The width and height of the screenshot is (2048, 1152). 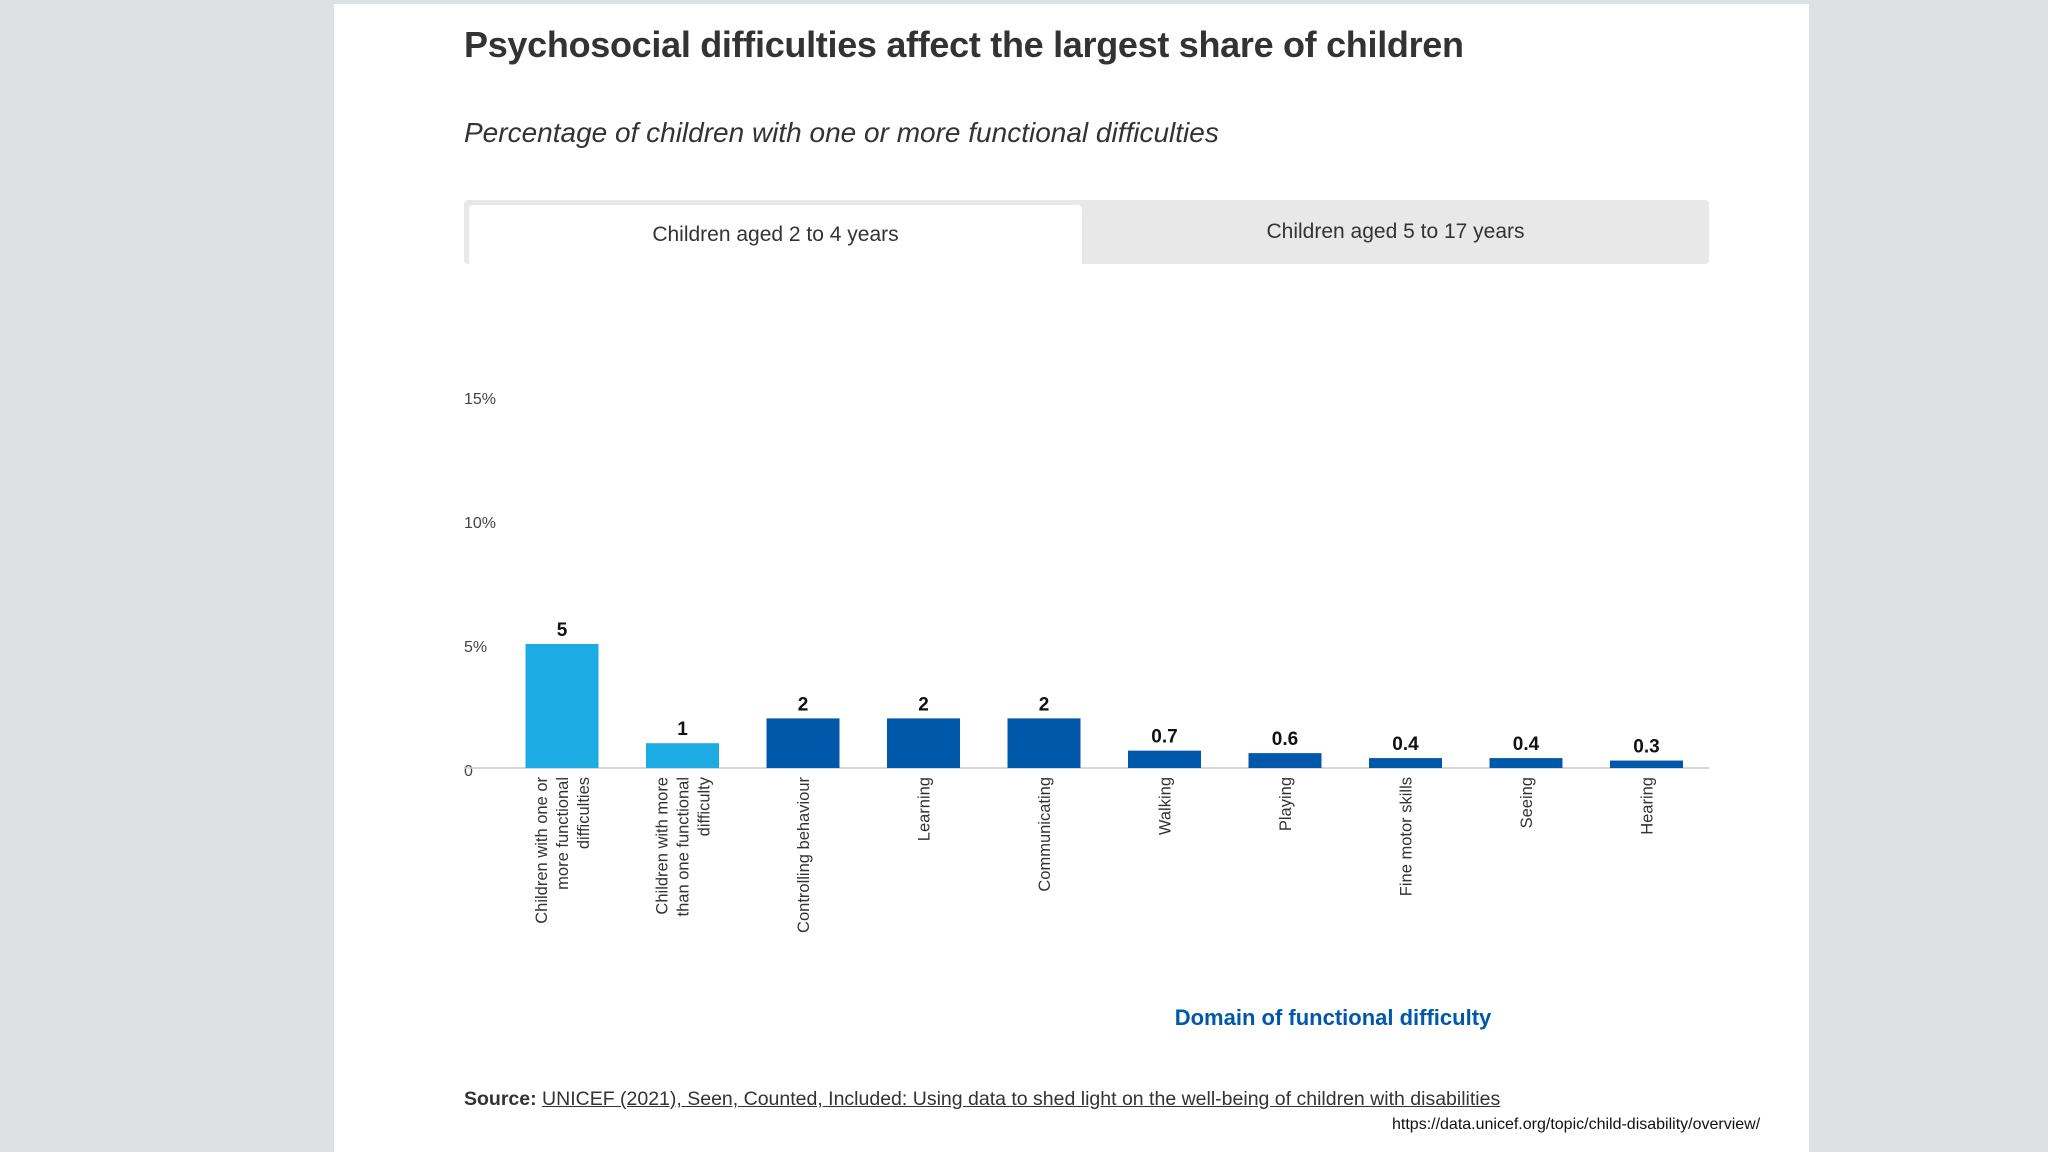 I want to click on y-tick-label: 15%, so click(x=480, y=399).